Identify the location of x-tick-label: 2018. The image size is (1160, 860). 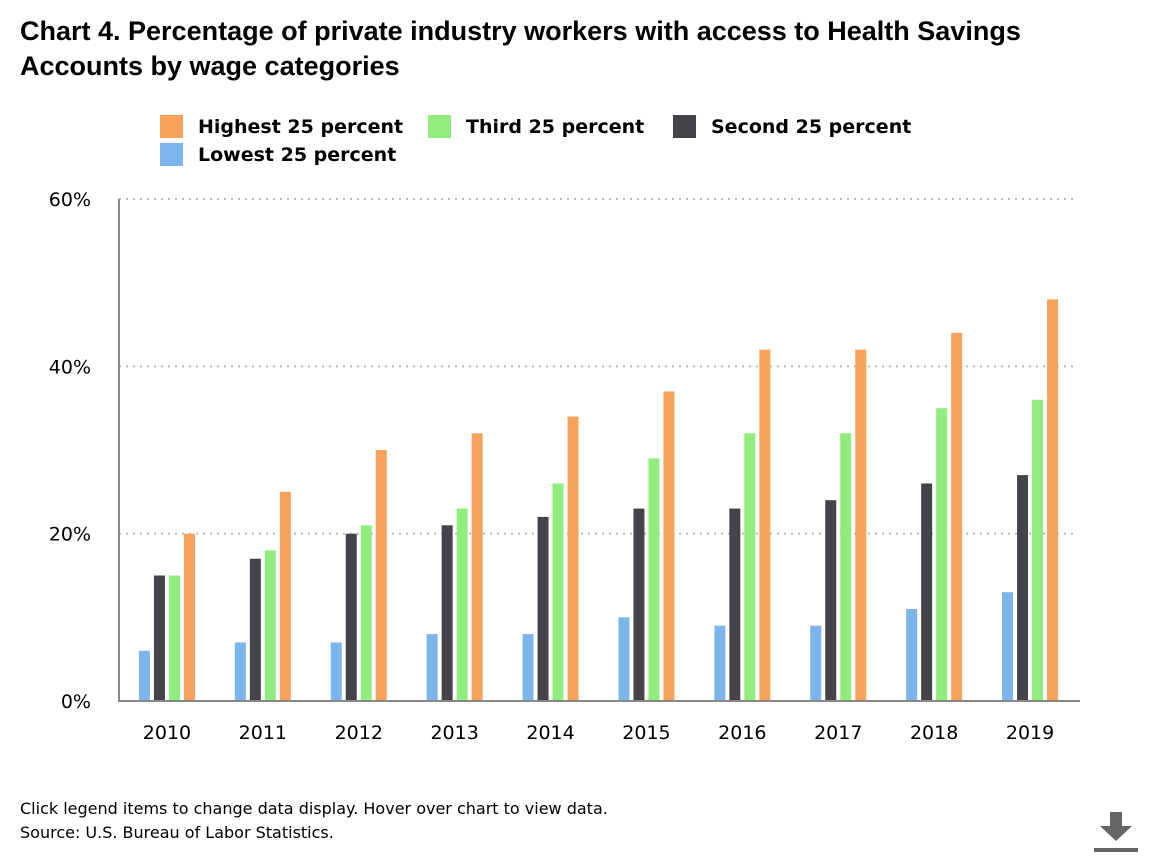
(934, 733).